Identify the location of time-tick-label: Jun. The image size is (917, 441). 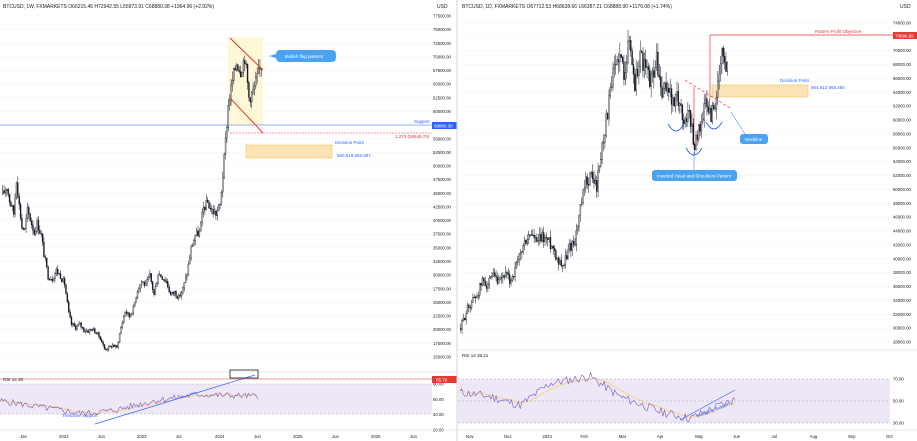
(336, 436).